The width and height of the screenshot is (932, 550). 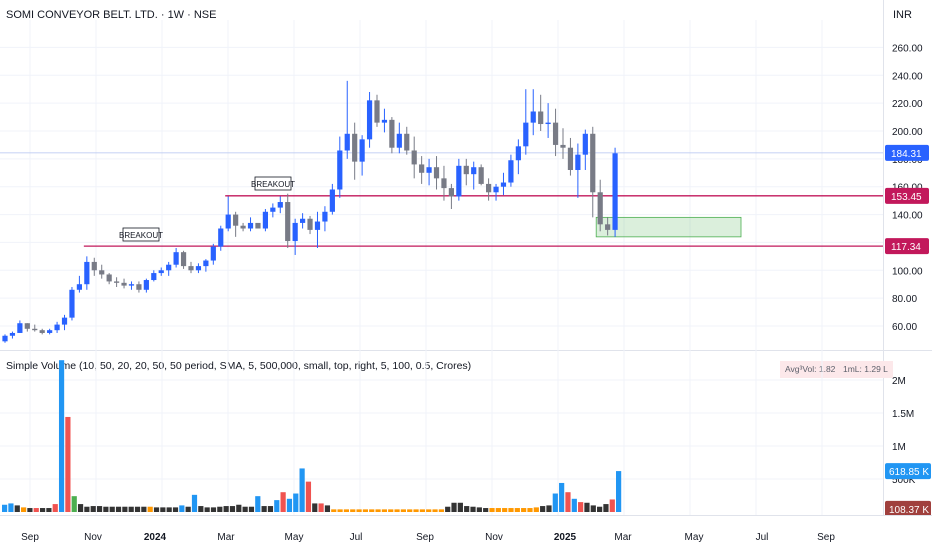 What do you see at coordinates (907, 104) in the screenshot?
I see `price-tick-label: 220.00` at bounding box center [907, 104].